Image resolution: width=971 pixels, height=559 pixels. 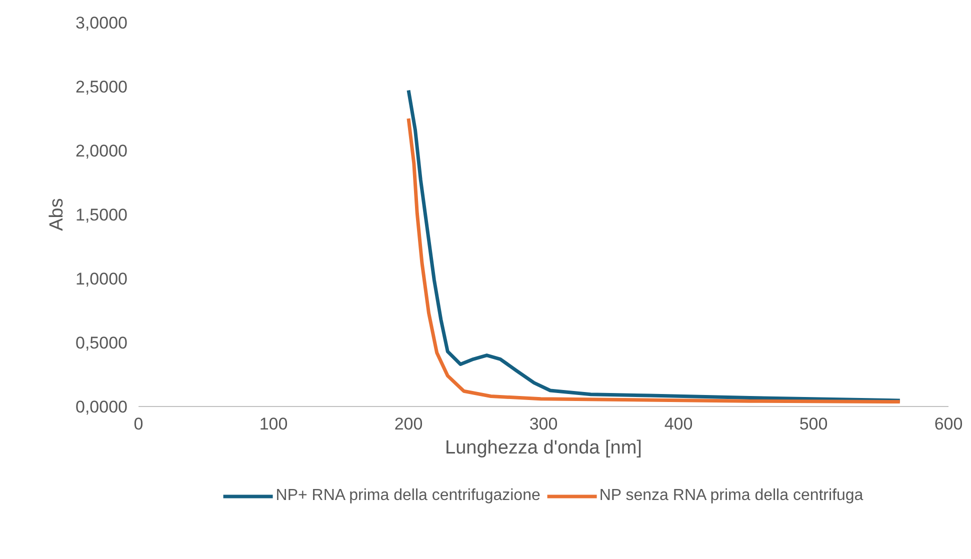 I want to click on x-axis-title: Lunghezza d'onda [nm], so click(x=543, y=448).